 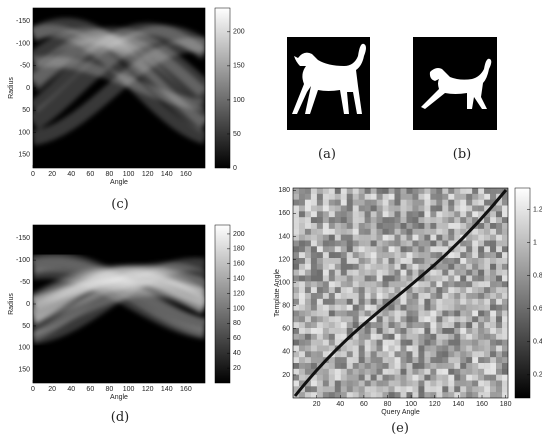 I want to click on x-tick-label: 20, so click(x=52, y=389).